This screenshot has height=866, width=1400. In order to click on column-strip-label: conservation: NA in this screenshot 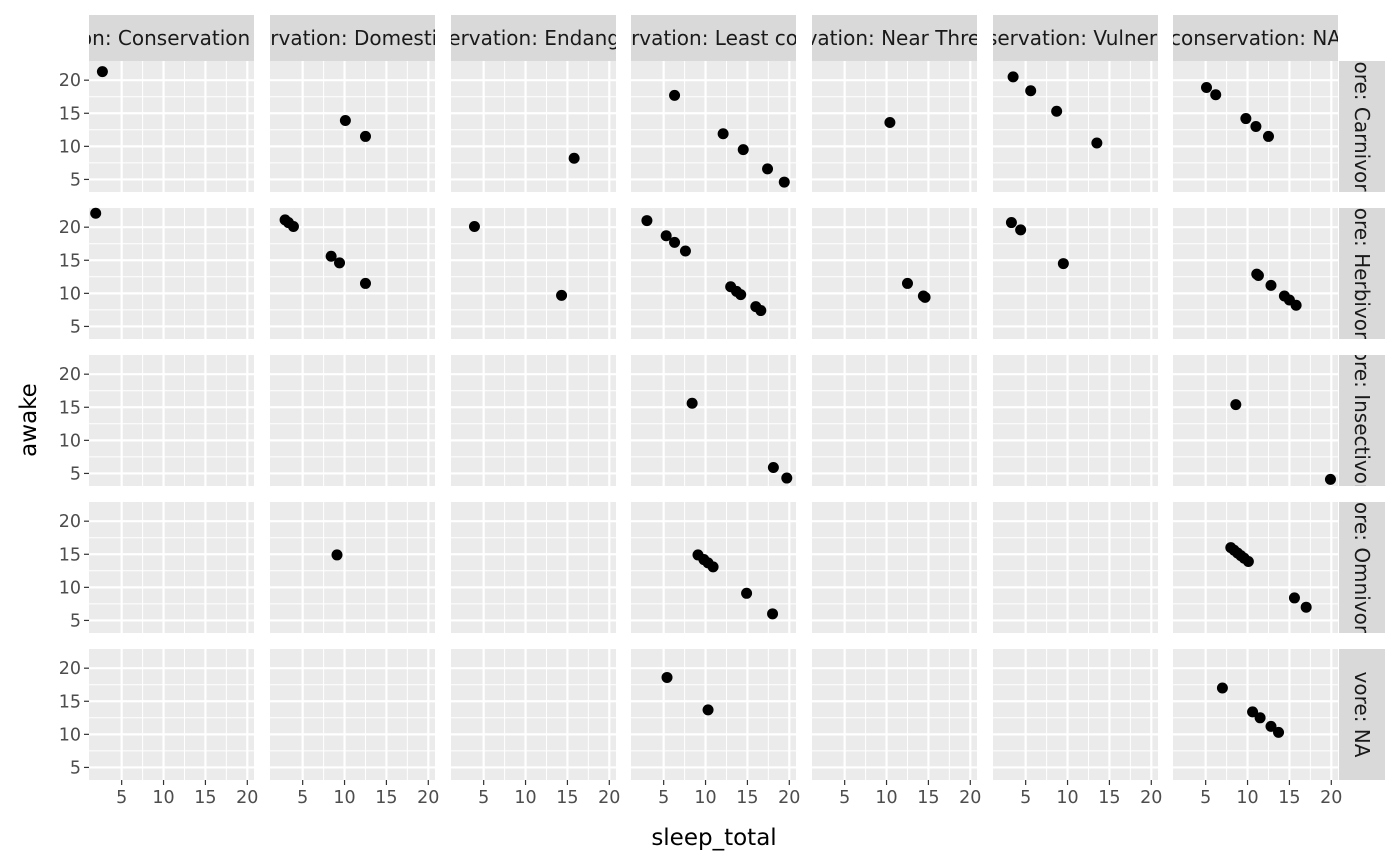, I will do `click(1255, 38)`.